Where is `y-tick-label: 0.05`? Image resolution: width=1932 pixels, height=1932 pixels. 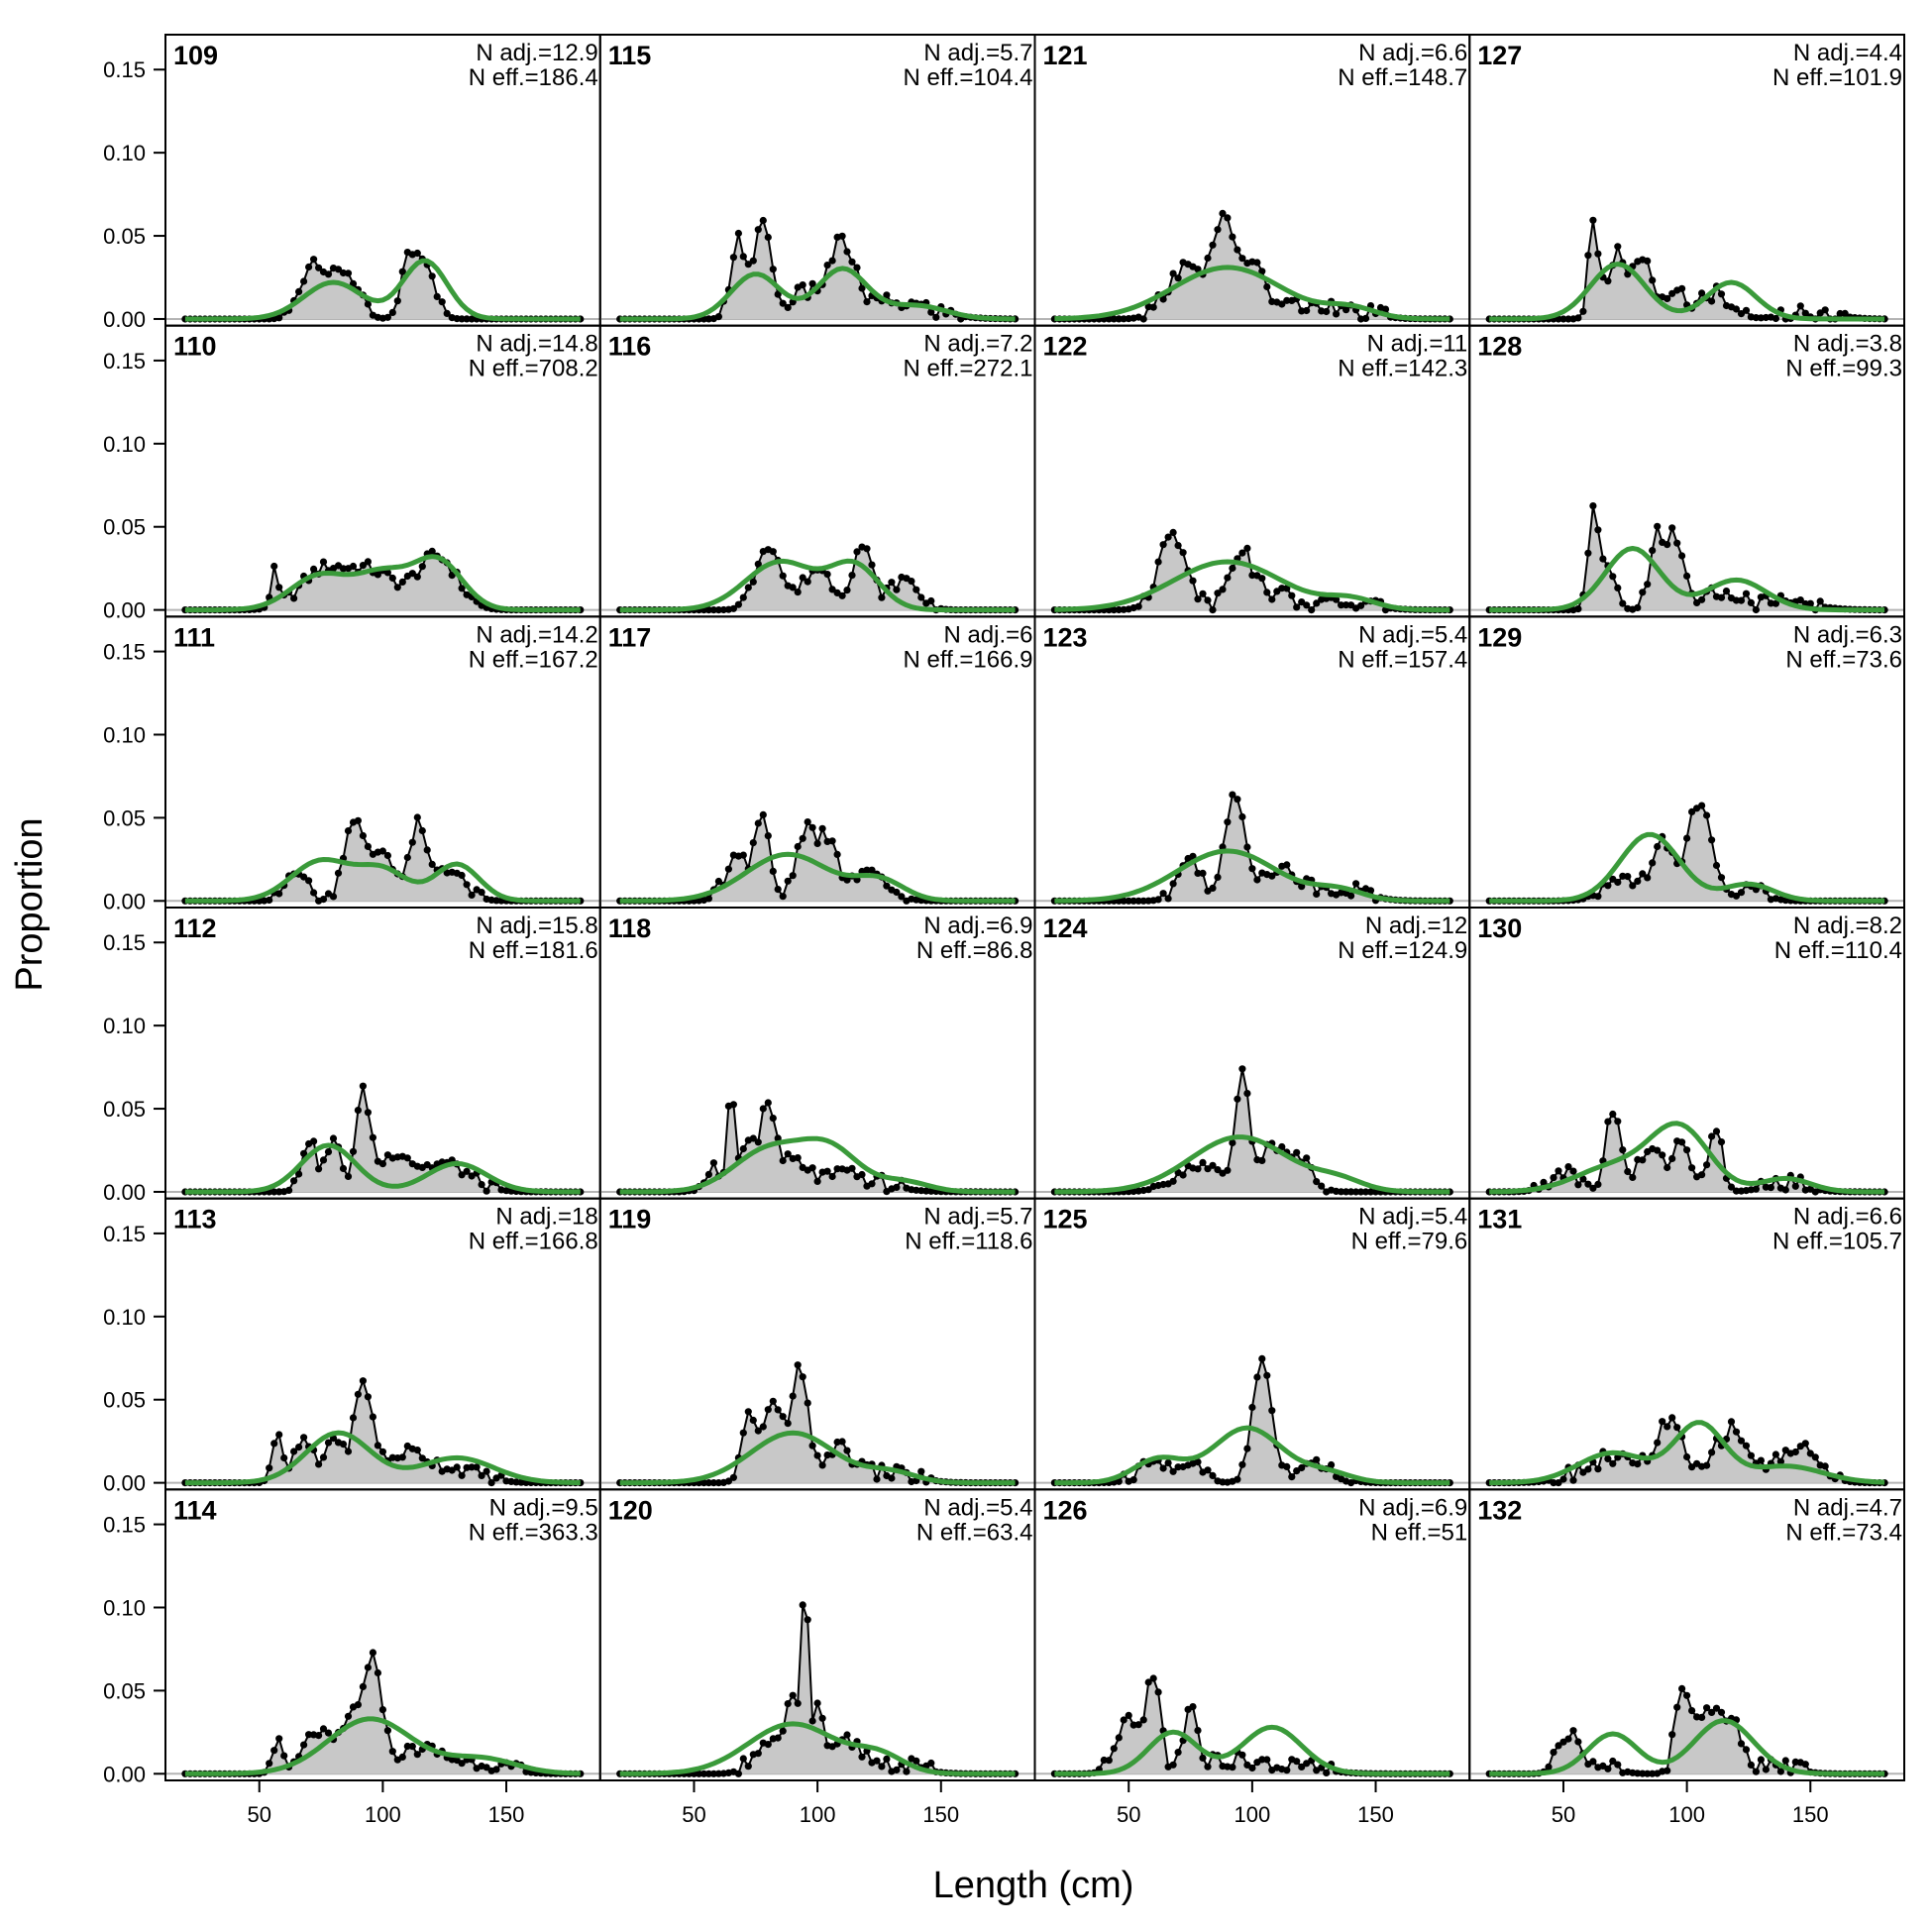 y-tick-label: 0.05 is located at coordinates (124, 1400).